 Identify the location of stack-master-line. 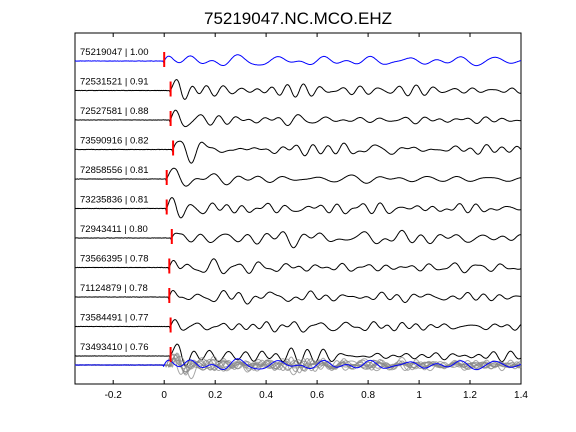
(298, 364).